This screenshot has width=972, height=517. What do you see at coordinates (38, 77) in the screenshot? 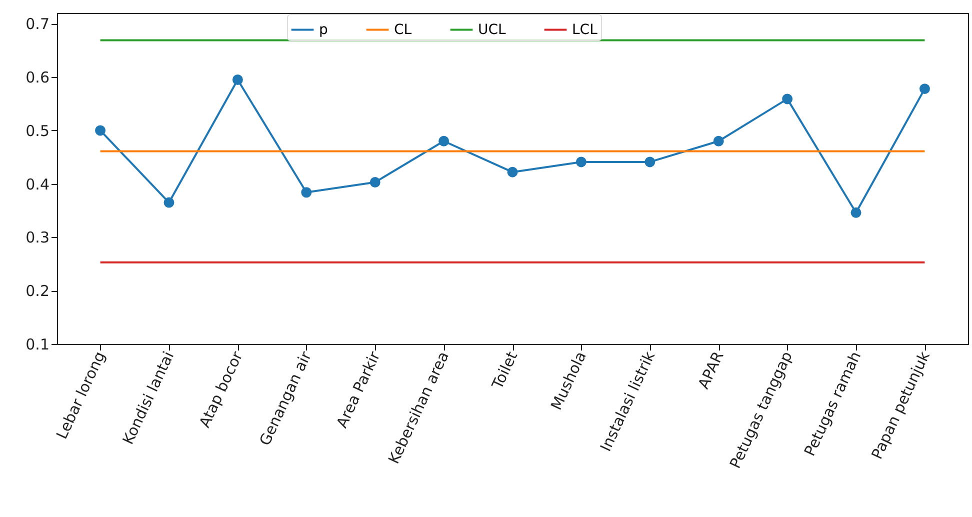
I see `y-tick-label: 0.6` at bounding box center [38, 77].